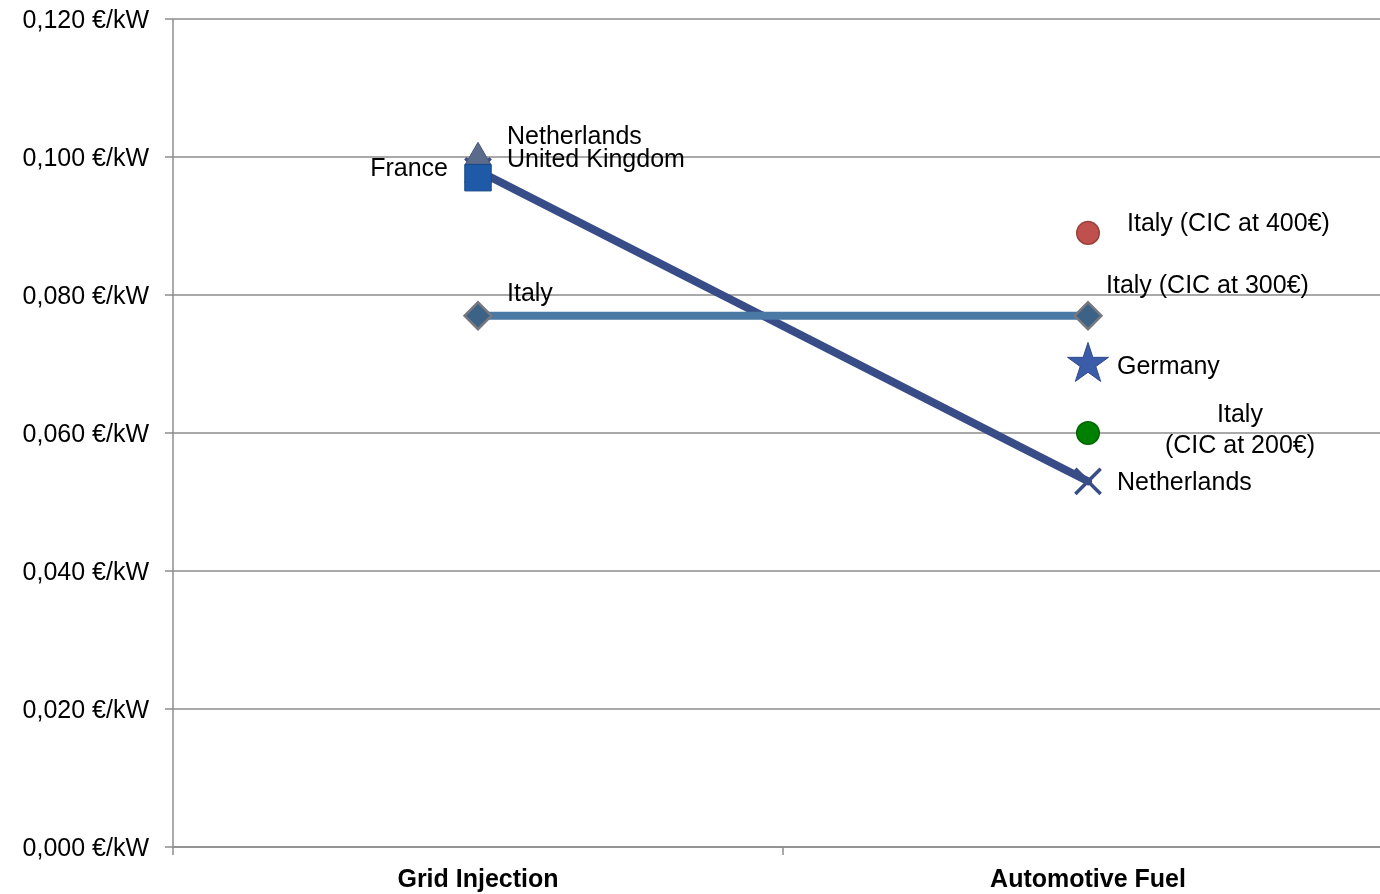  I want to click on y-tick-label: 0,120 €/kW, so click(86, 19).